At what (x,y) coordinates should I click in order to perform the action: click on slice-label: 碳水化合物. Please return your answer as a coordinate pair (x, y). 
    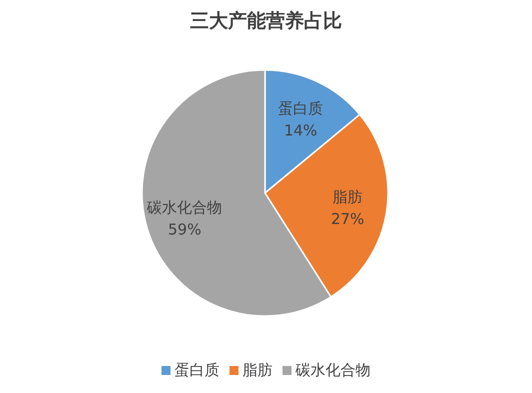
    Looking at the image, I should click on (184, 207).